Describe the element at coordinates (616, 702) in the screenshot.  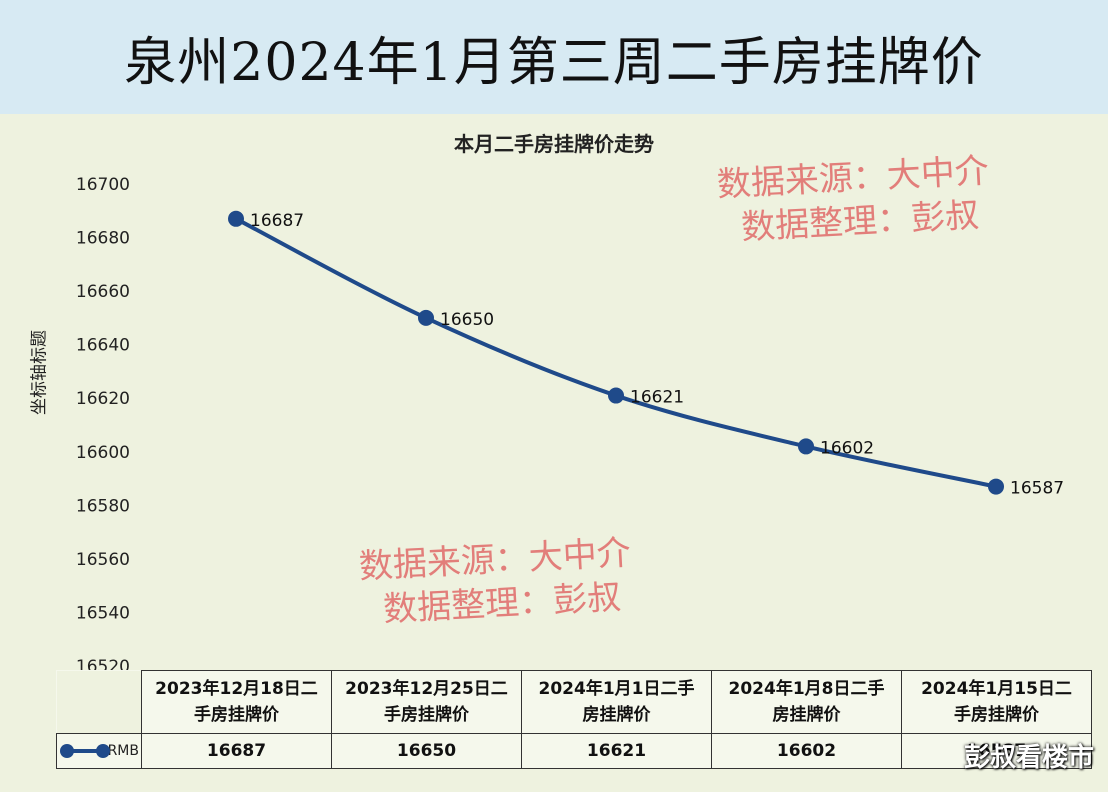
I see `category-label: 2024年1月1日二手 房挂牌价` at that location.